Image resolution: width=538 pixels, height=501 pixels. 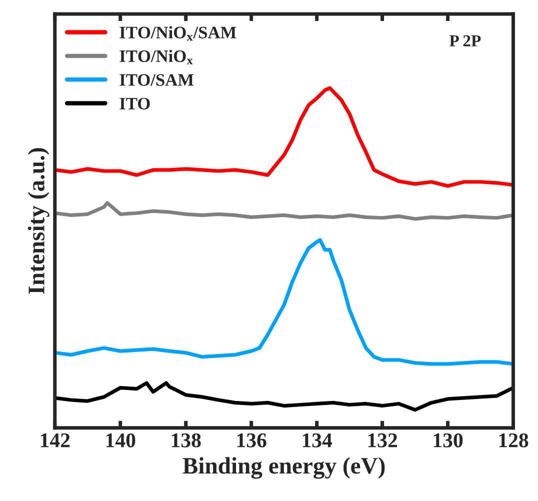 What do you see at coordinates (39, 221) in the screenshot?
I see `y-axis-title: Intensity (a.u.)` at bounding box center [39, 221].